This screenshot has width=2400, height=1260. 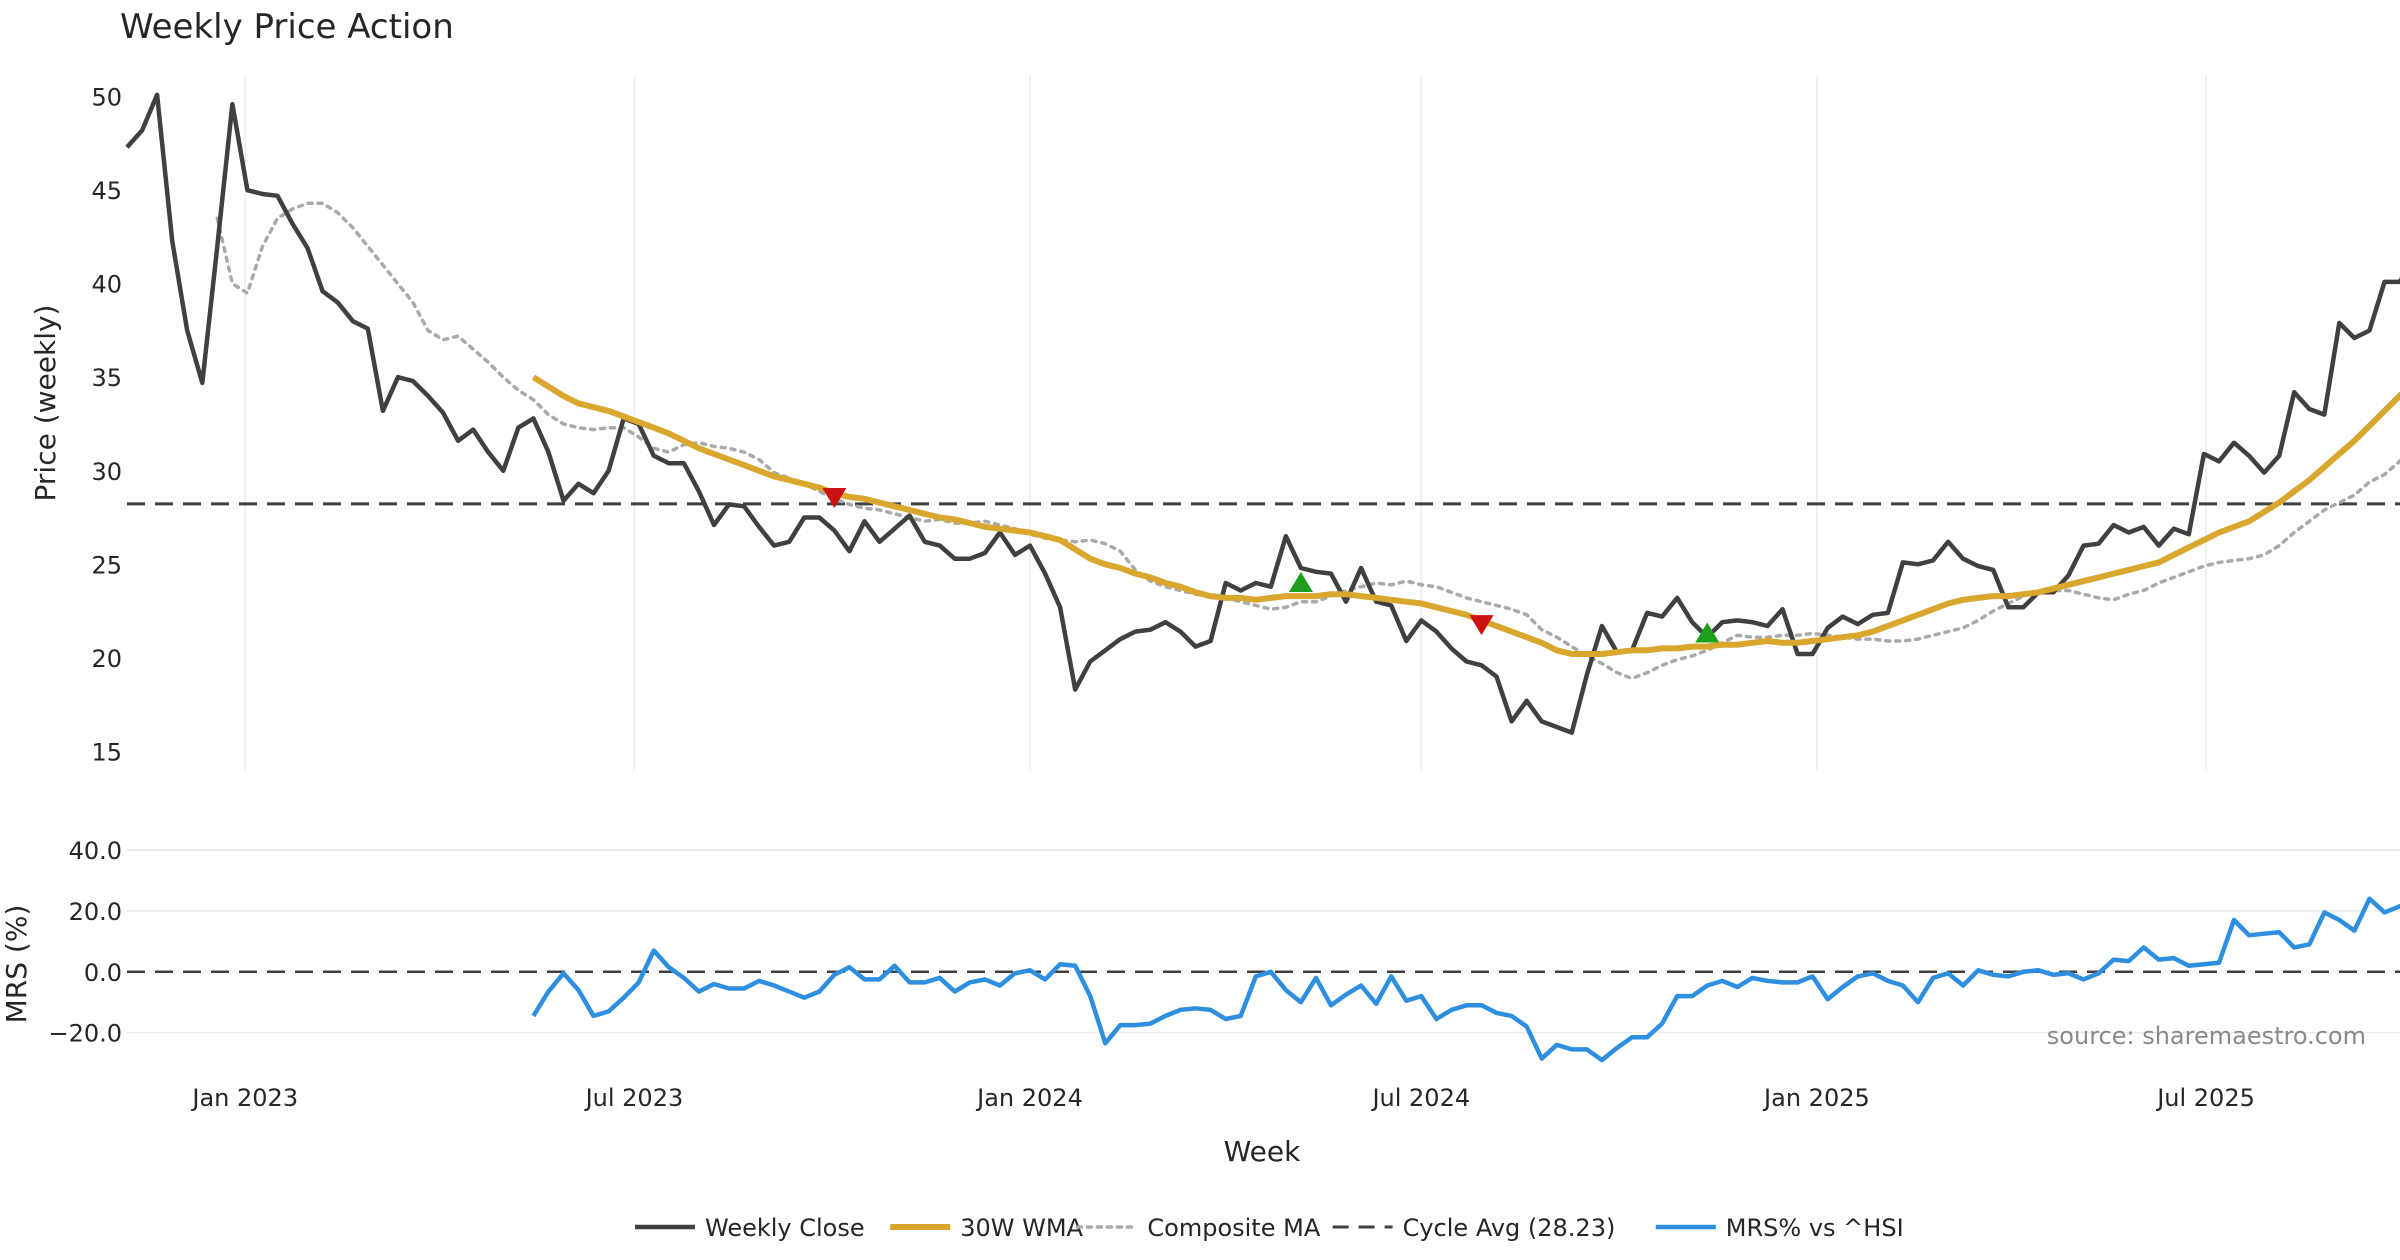 What do you see at coordinates (106, 659) in the screenshot?
I see `price-y-tick-label: 20` at bounding box center [106, 659].